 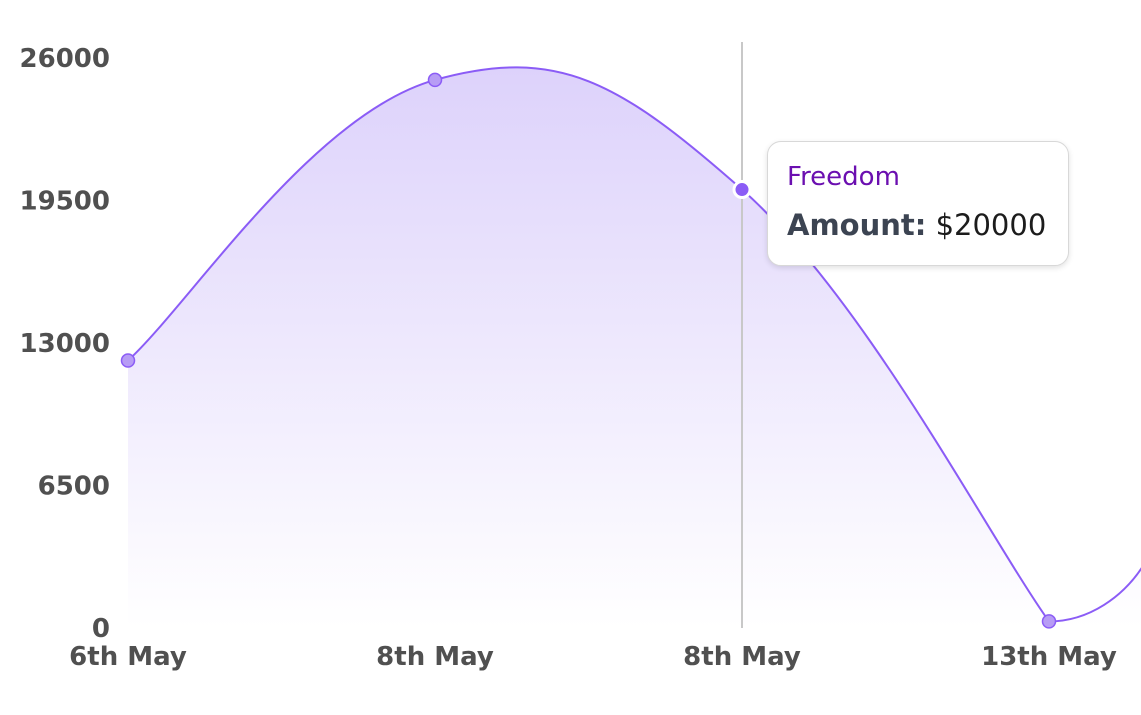 What do you see at coordinates (843, 177) in the screenshot?
I see `tooltip-series-name: Freedom` at bounding box center [843, 177].